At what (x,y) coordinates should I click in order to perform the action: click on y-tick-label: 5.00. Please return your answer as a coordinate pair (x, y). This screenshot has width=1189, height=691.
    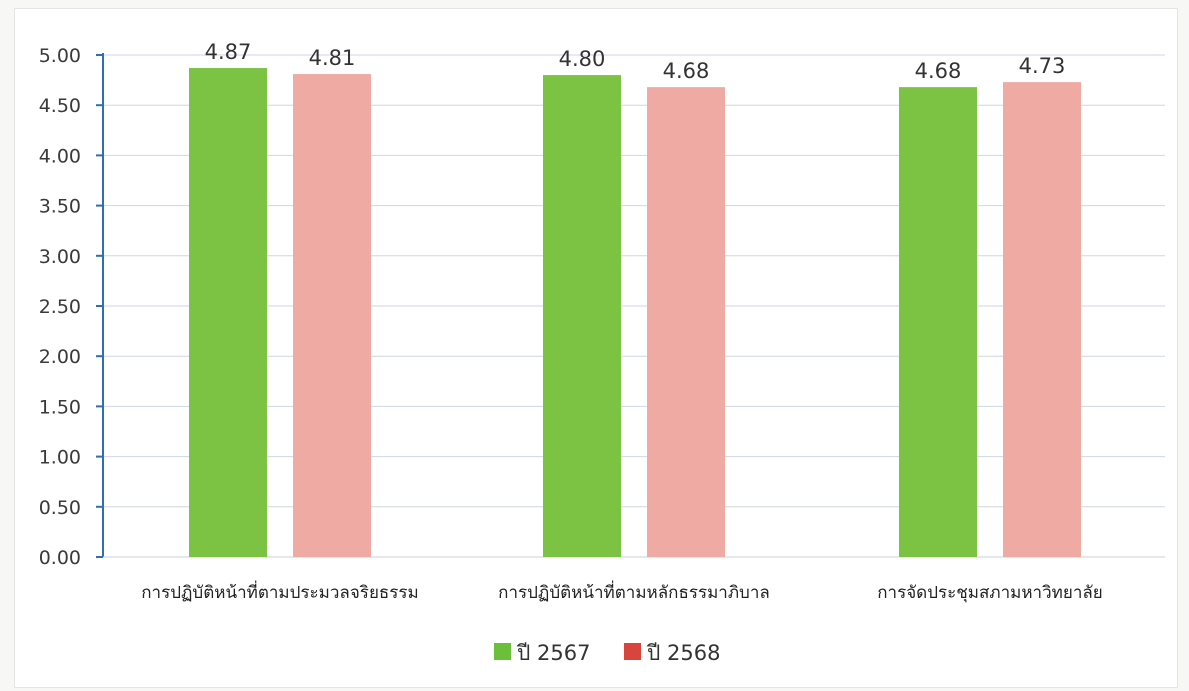
    Looking at the image, I should click on (60, 56).